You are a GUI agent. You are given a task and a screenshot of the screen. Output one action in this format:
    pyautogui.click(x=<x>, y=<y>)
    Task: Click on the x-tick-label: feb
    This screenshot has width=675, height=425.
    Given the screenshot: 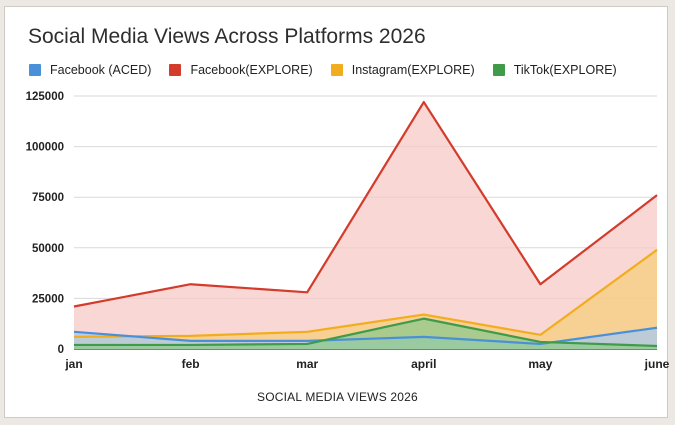 What is the action you would take?
    pyautogui.click(x=191, y=364)
    